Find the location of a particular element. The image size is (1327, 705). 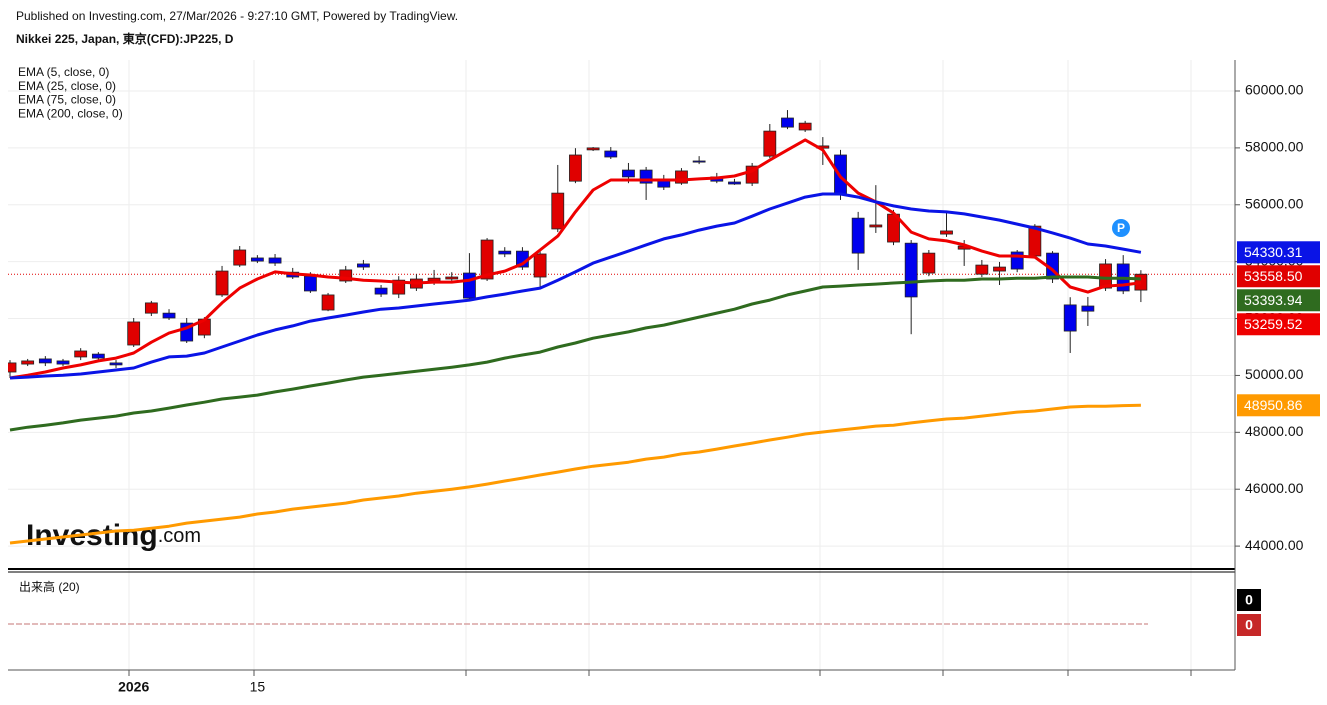

legend-entry: EMA (5, close, 0) is located at coordinates (63, 72).